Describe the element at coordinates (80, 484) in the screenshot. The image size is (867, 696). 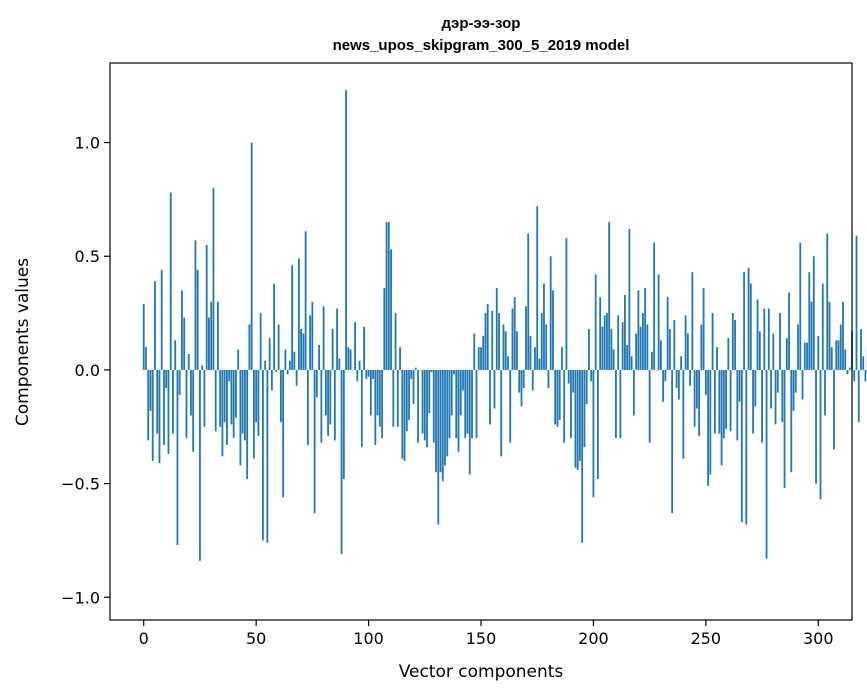
I see `y-tick-label: −0.5` at that location.